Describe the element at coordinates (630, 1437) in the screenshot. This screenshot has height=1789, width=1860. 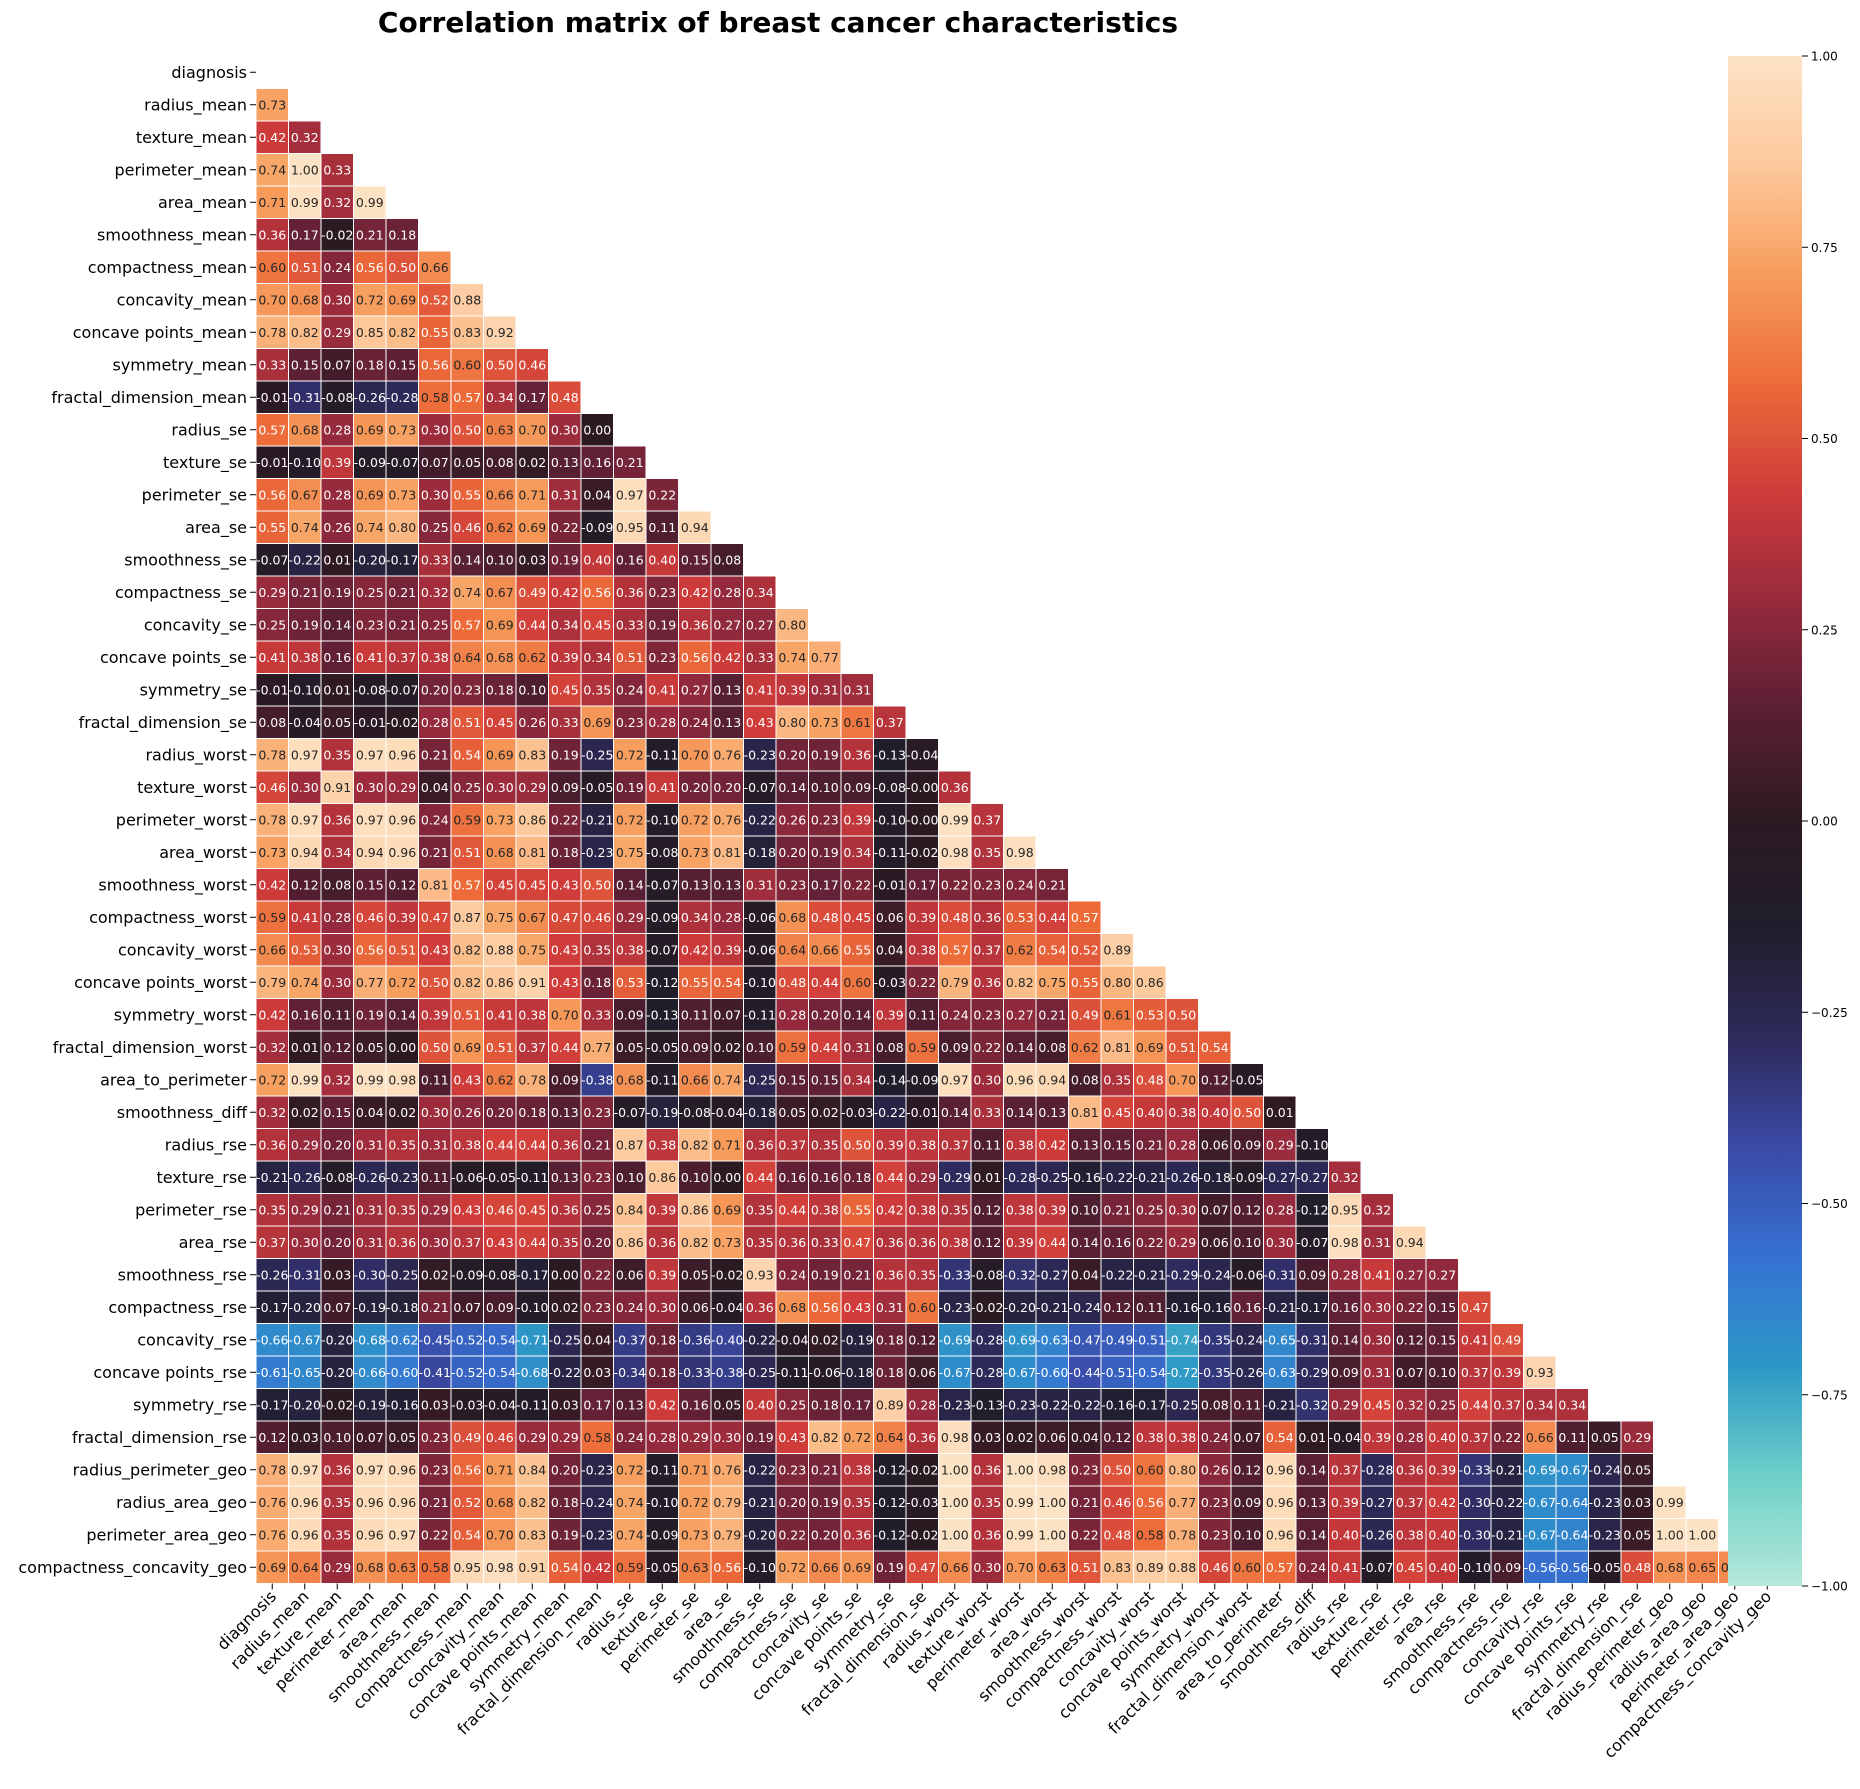
I see `cell-value: 0.24` at that location.